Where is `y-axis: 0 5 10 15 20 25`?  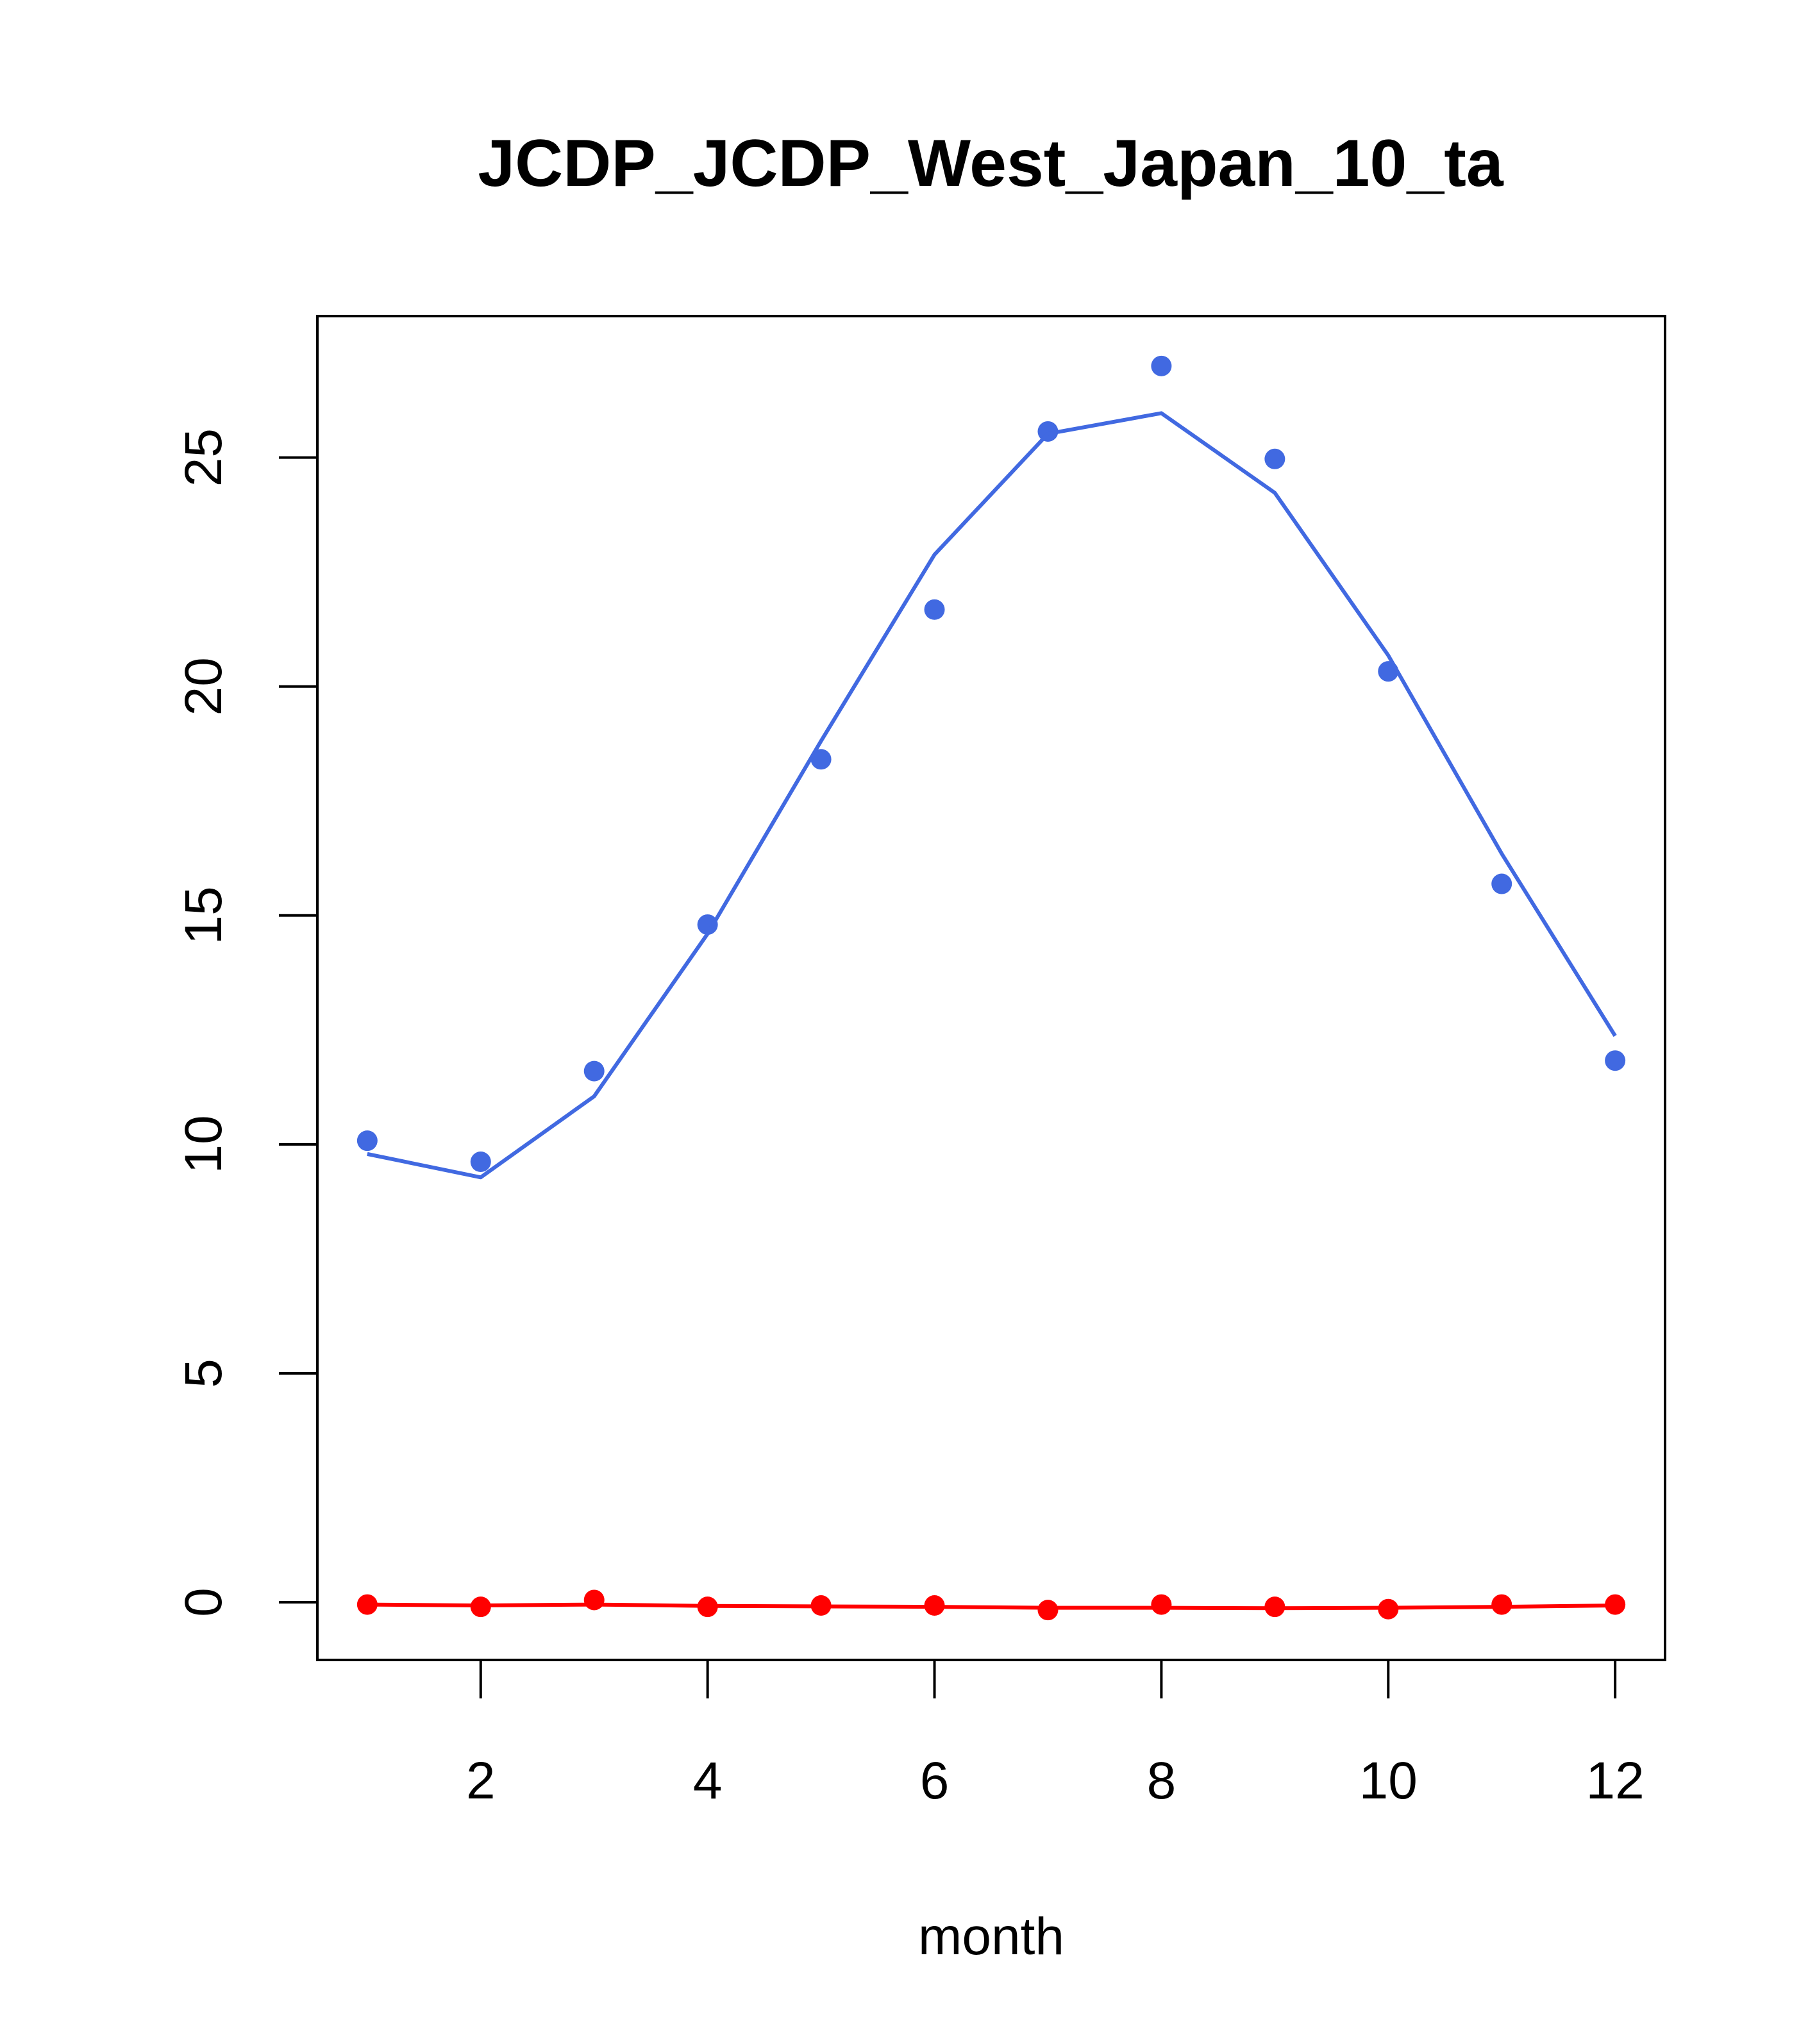 y-axis: 0 5 10 15 20 25 is located at coordinates (246, 1022).